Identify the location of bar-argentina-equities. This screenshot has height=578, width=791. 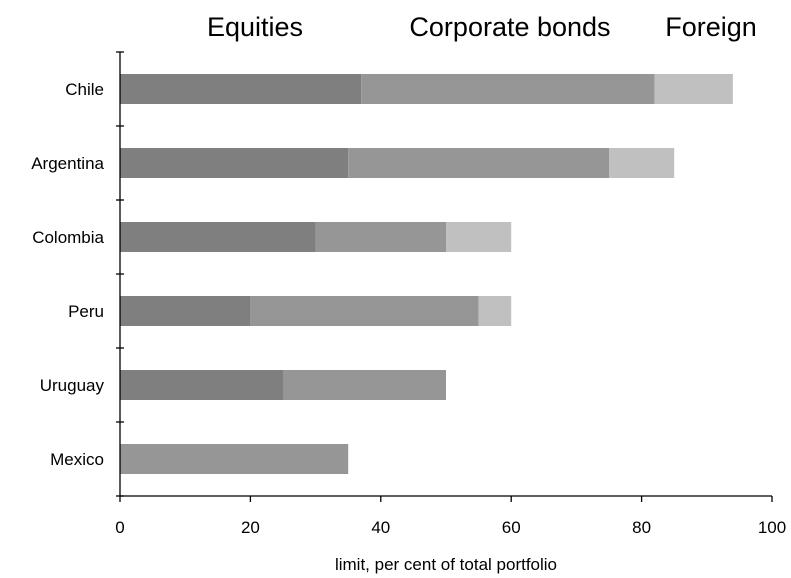
(234, 163).